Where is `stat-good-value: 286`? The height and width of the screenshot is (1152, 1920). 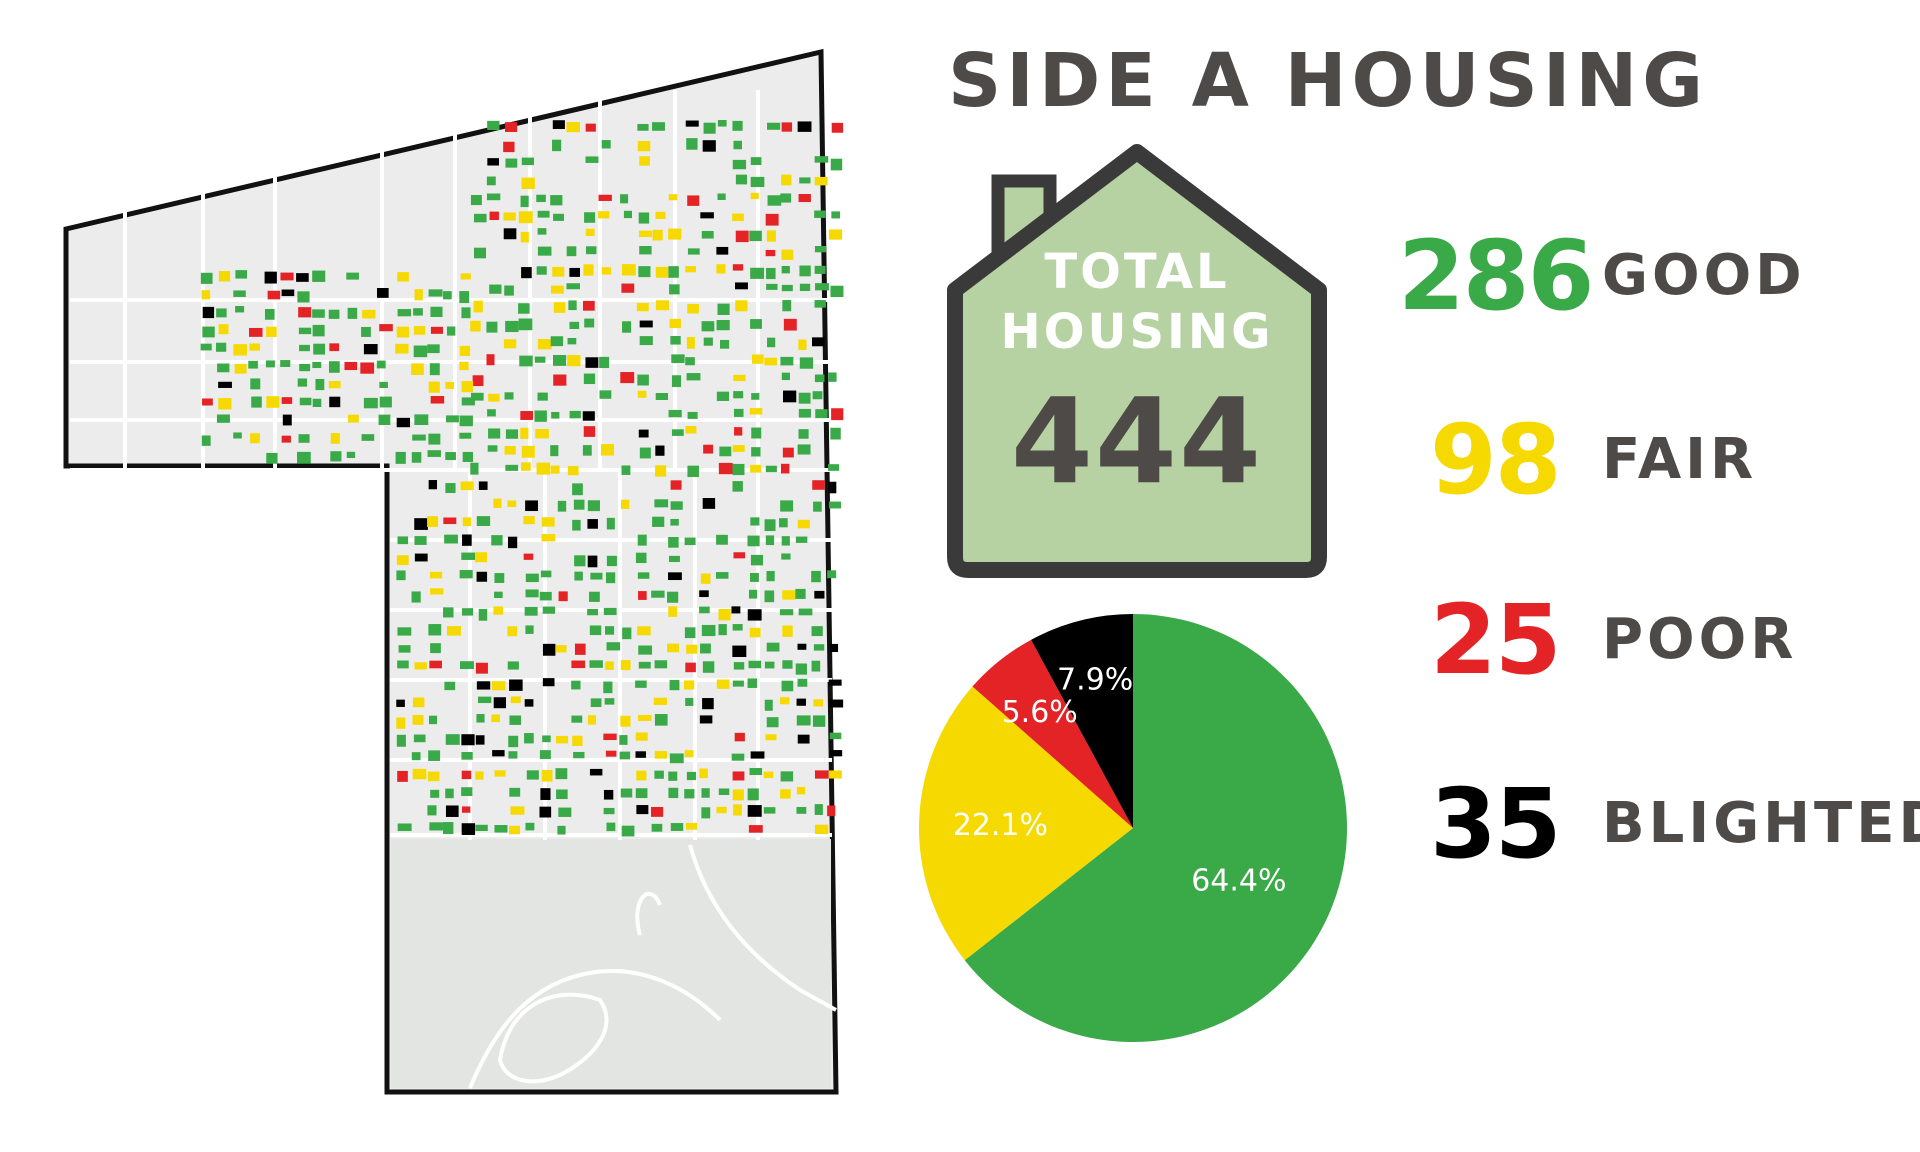
stat-good-value: 286 is located at coordinates (1496, 276).